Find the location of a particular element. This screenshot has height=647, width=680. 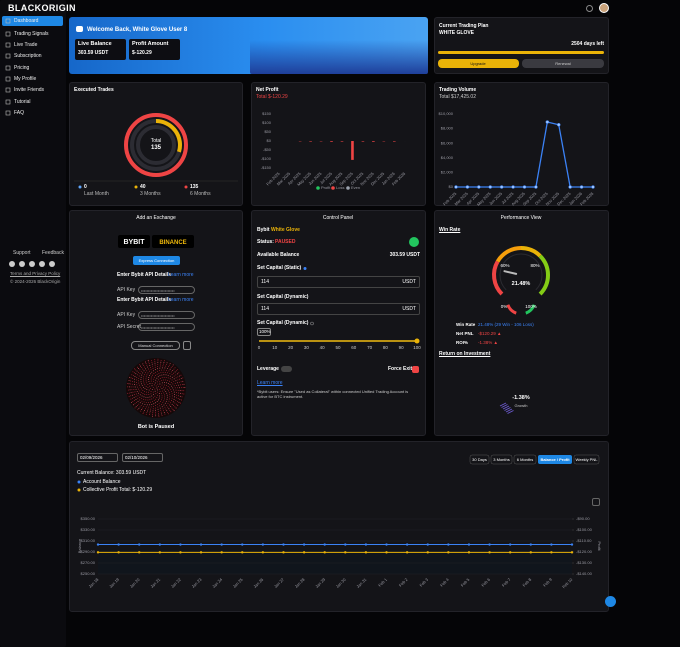

tab-label: Balance / Profit is located at coordinates (555, 459).